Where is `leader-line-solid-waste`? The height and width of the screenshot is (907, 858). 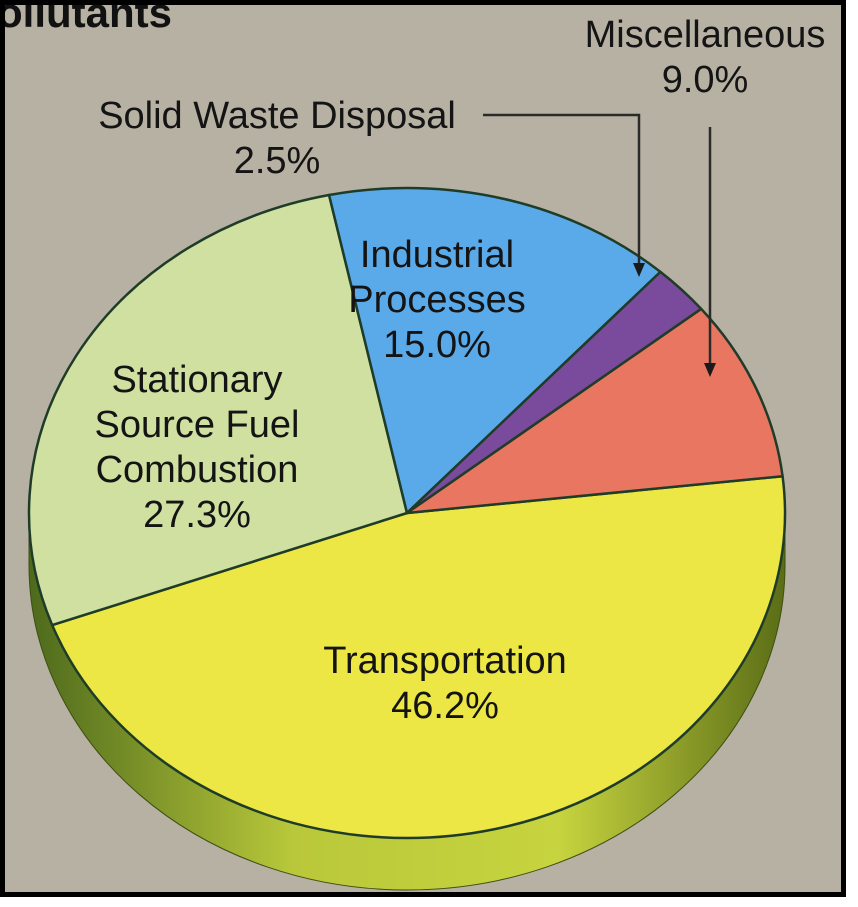 leader-line-solid-waste is located at coordinates (562, 193).